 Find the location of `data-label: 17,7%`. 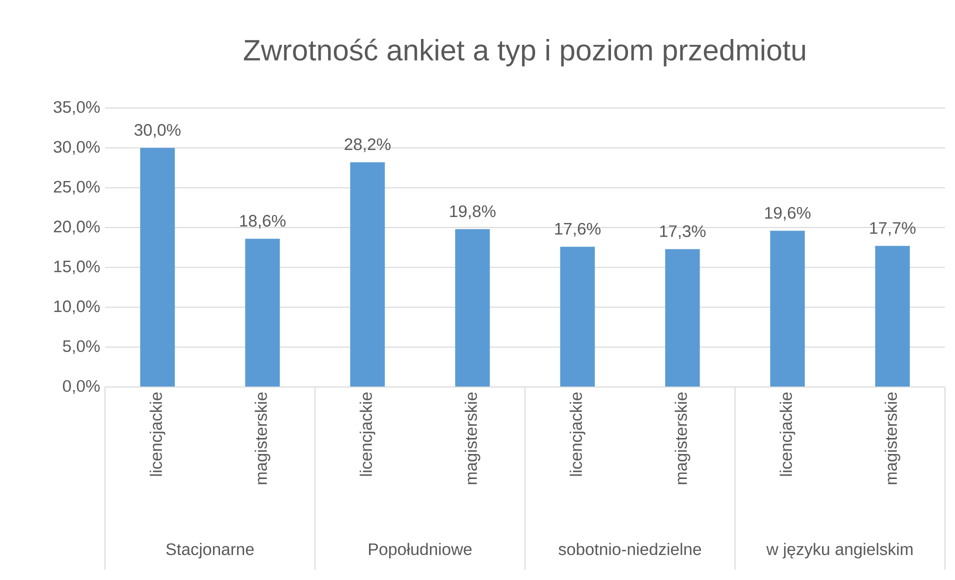

data-label: 17,7% is located at coordinates (893, 229).